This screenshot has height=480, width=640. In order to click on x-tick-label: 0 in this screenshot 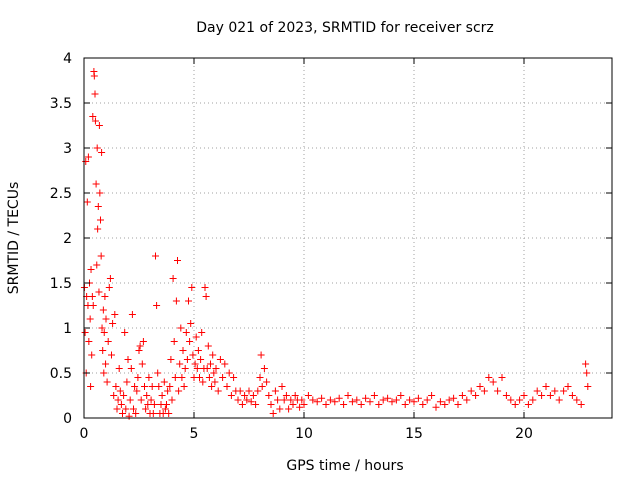, I will do `click(84, 434)`.